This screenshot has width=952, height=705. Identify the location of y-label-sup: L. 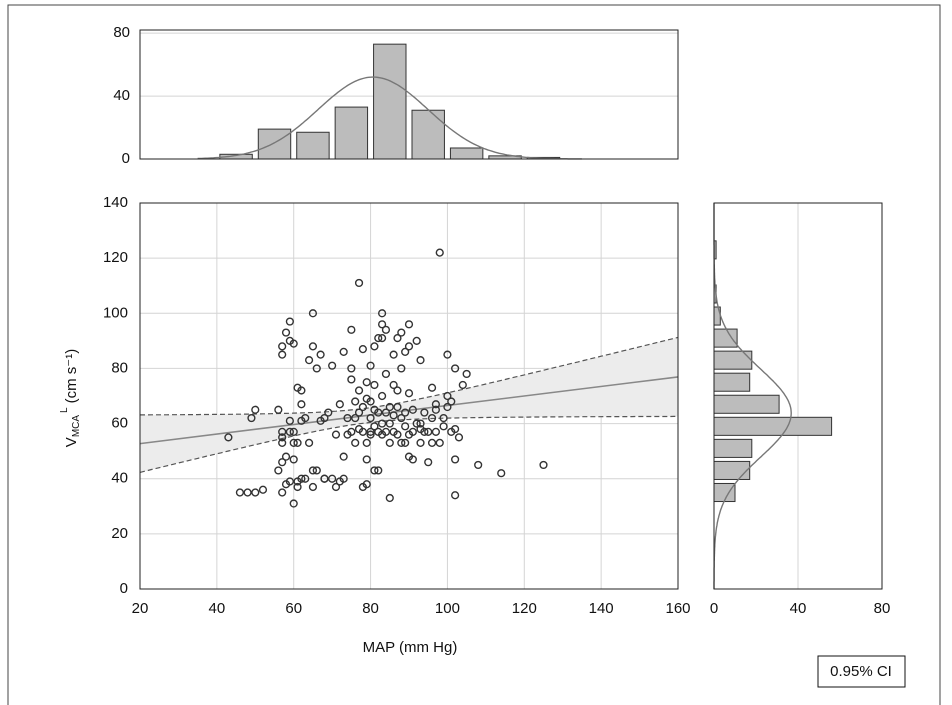
(64, 410).